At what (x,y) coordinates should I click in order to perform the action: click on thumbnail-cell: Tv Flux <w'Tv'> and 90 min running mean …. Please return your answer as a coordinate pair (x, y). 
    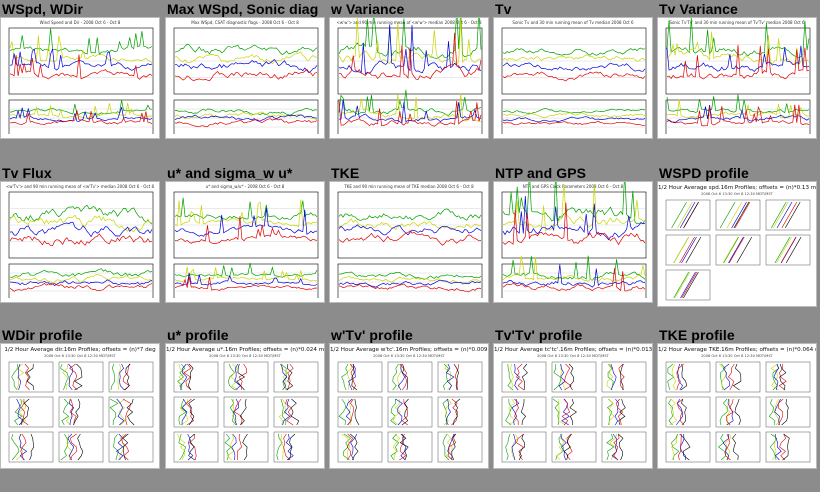
    Looking at the image, I should click on (80, 244).